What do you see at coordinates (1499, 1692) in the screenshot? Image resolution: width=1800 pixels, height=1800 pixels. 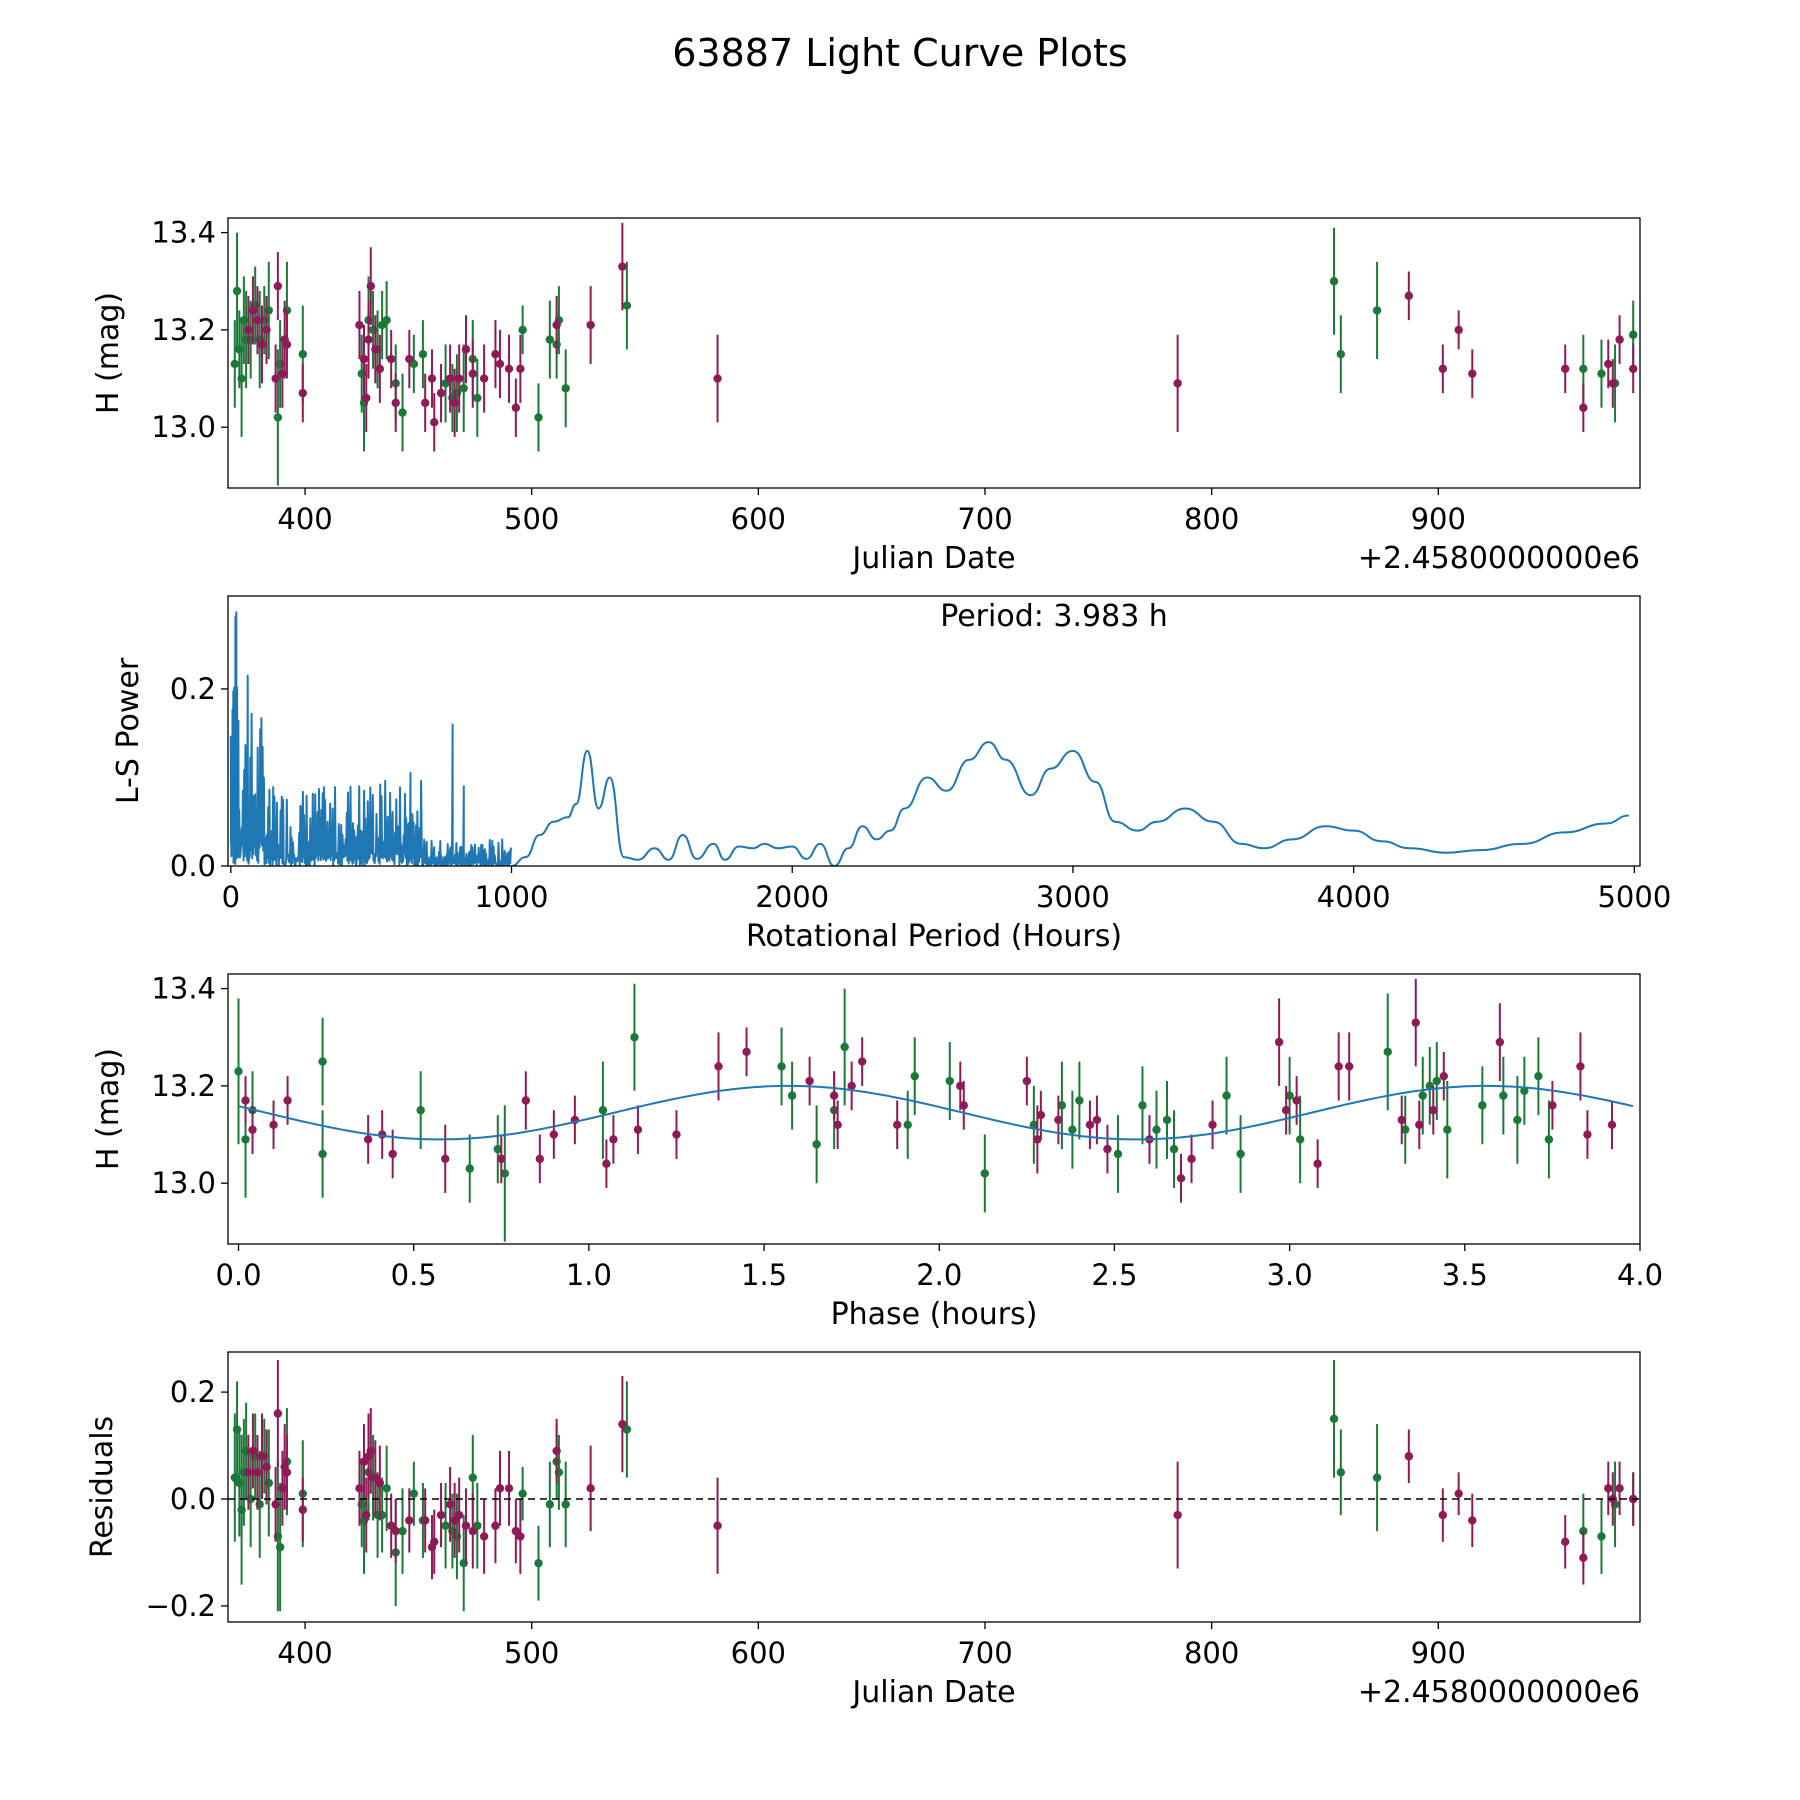 I see `x-offset-label: +2.4580000000e6` at bounding box center [1499, 1692].